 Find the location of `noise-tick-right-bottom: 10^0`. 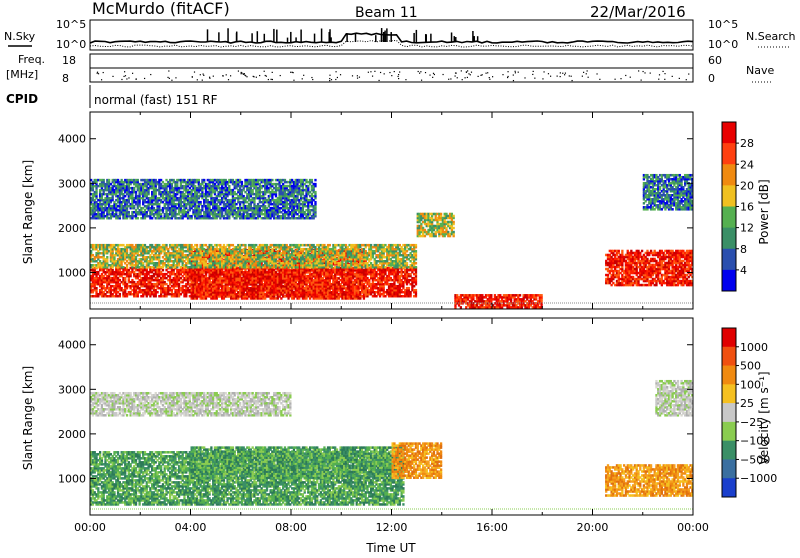

noise-tick-right-bottom: 10^0 is located at coordinates (723, 44).